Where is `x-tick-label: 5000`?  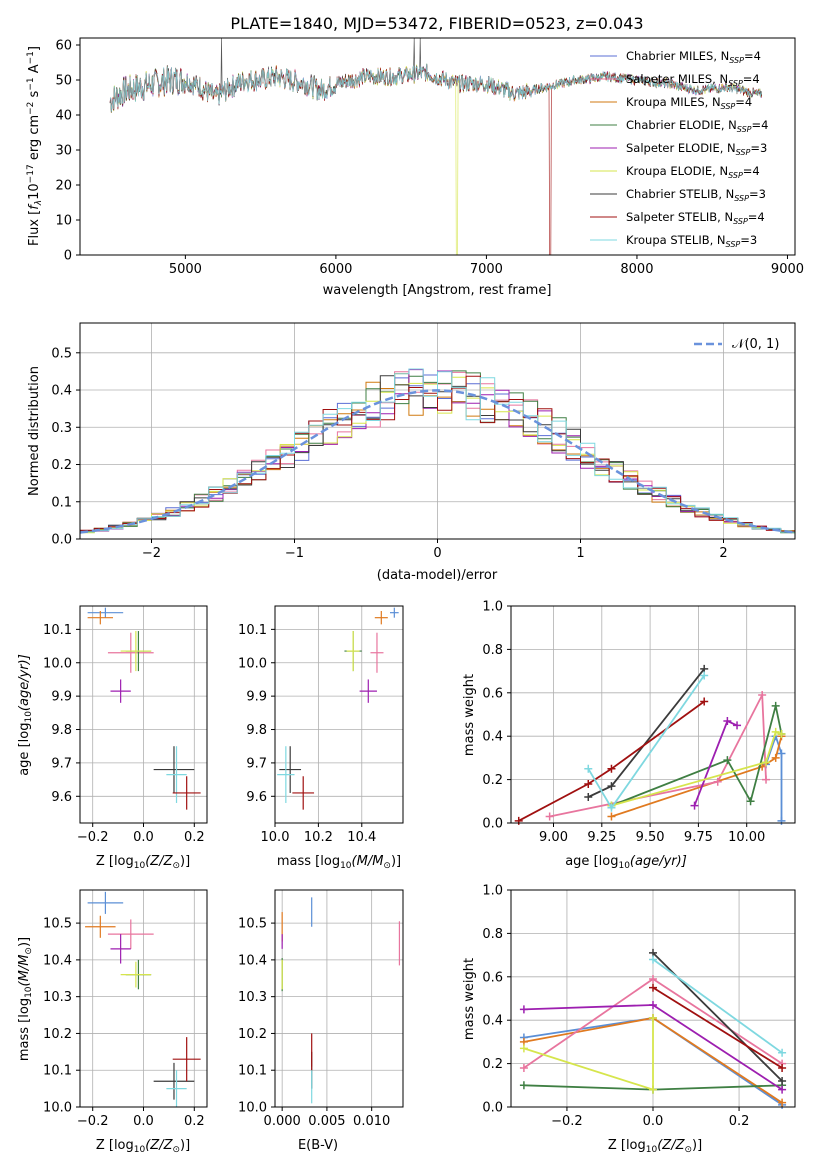 x-tick-label: 5000 is located at coordinates (185, 269).